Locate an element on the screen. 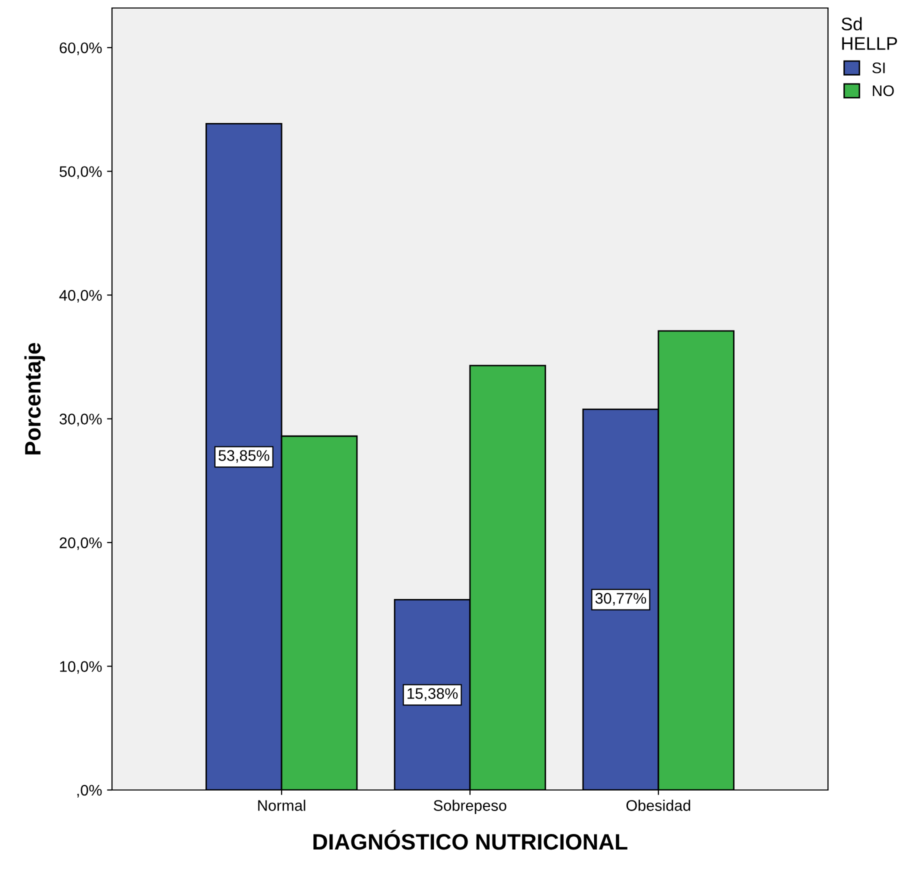 The width and height of the screenshot is (914, 871). legend-title: Sd HELLP is located at coordinates (869, 33).